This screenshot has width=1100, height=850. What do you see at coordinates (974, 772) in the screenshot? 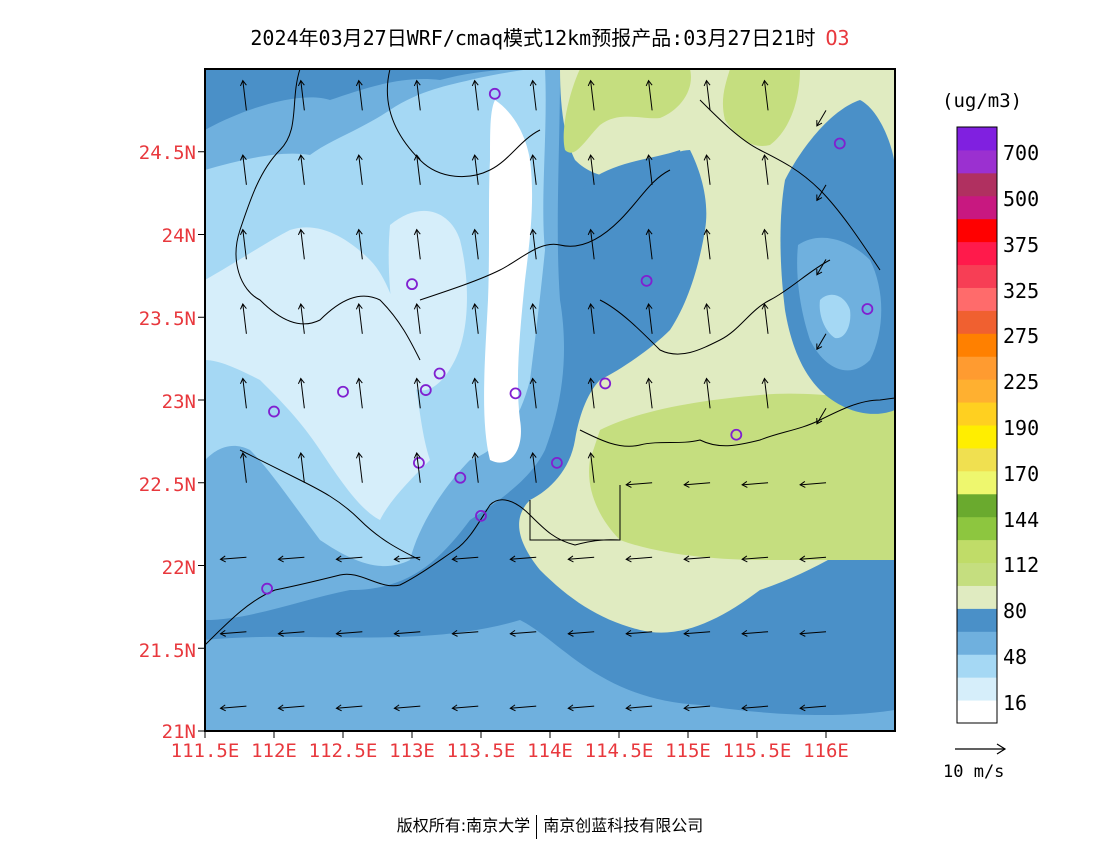
I see `wind-reference-label: 10 m/s` at bounding box center [974, 772].